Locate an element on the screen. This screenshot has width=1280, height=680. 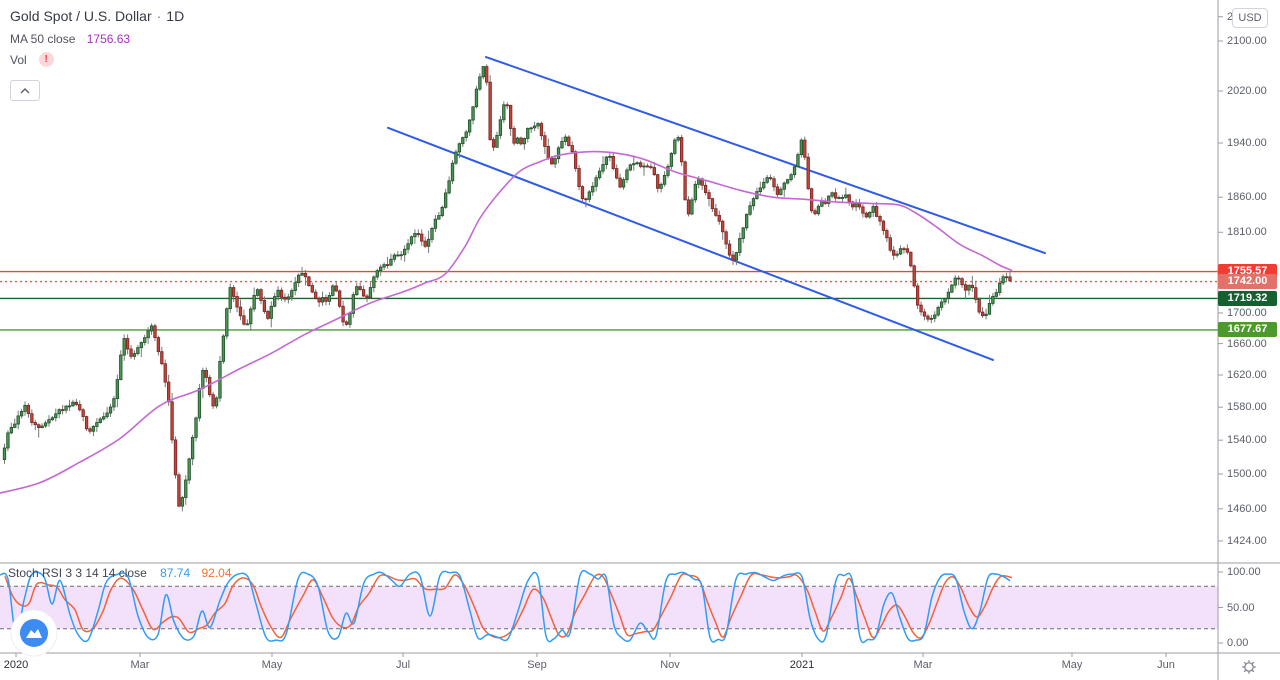
price-badge: 1742.00 is located at coordinates (1247, 282).